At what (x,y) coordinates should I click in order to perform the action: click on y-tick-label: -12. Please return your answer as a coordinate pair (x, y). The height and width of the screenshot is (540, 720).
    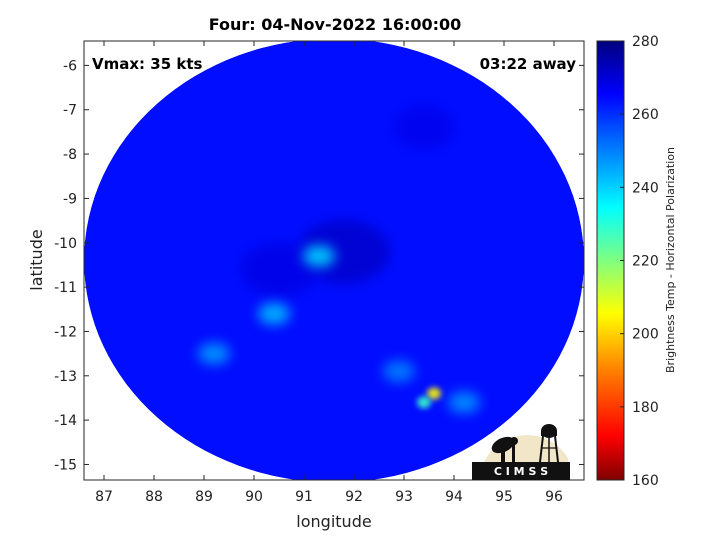
    Looking at the image, I should click on (65, 332).